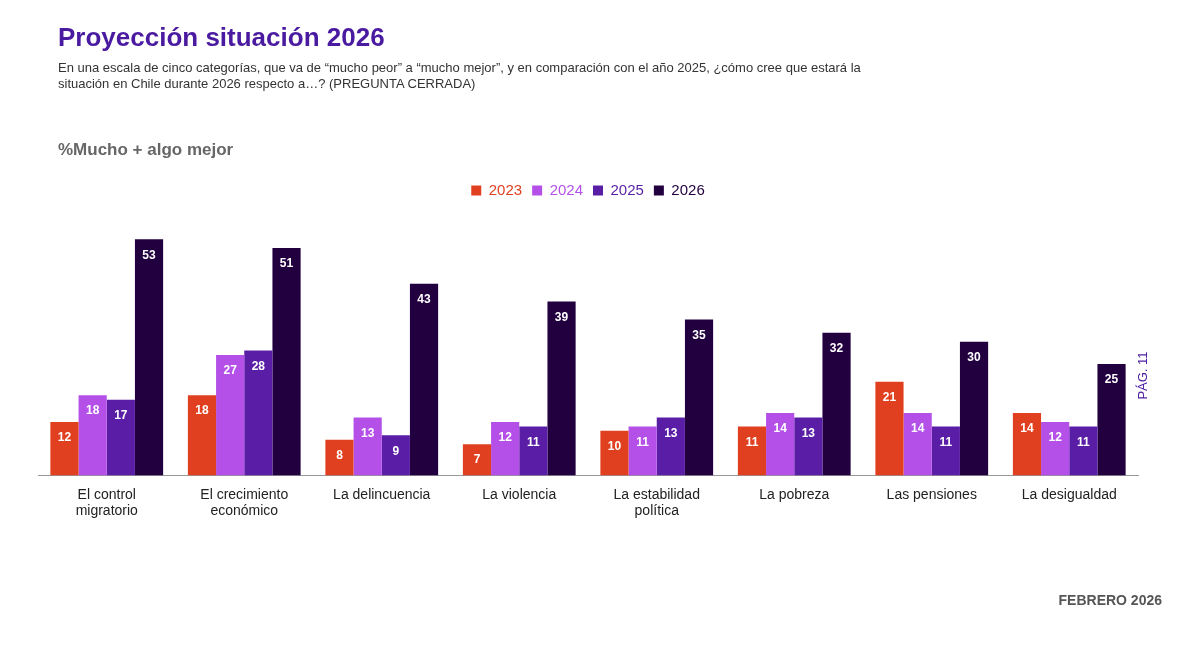 The width and height of the screenshot is (1200, 645). What do you see at coordinates (1110, 600) in the screenshot?
I see `text: FEBRERO 2026` at bounding box center [1110, 600].